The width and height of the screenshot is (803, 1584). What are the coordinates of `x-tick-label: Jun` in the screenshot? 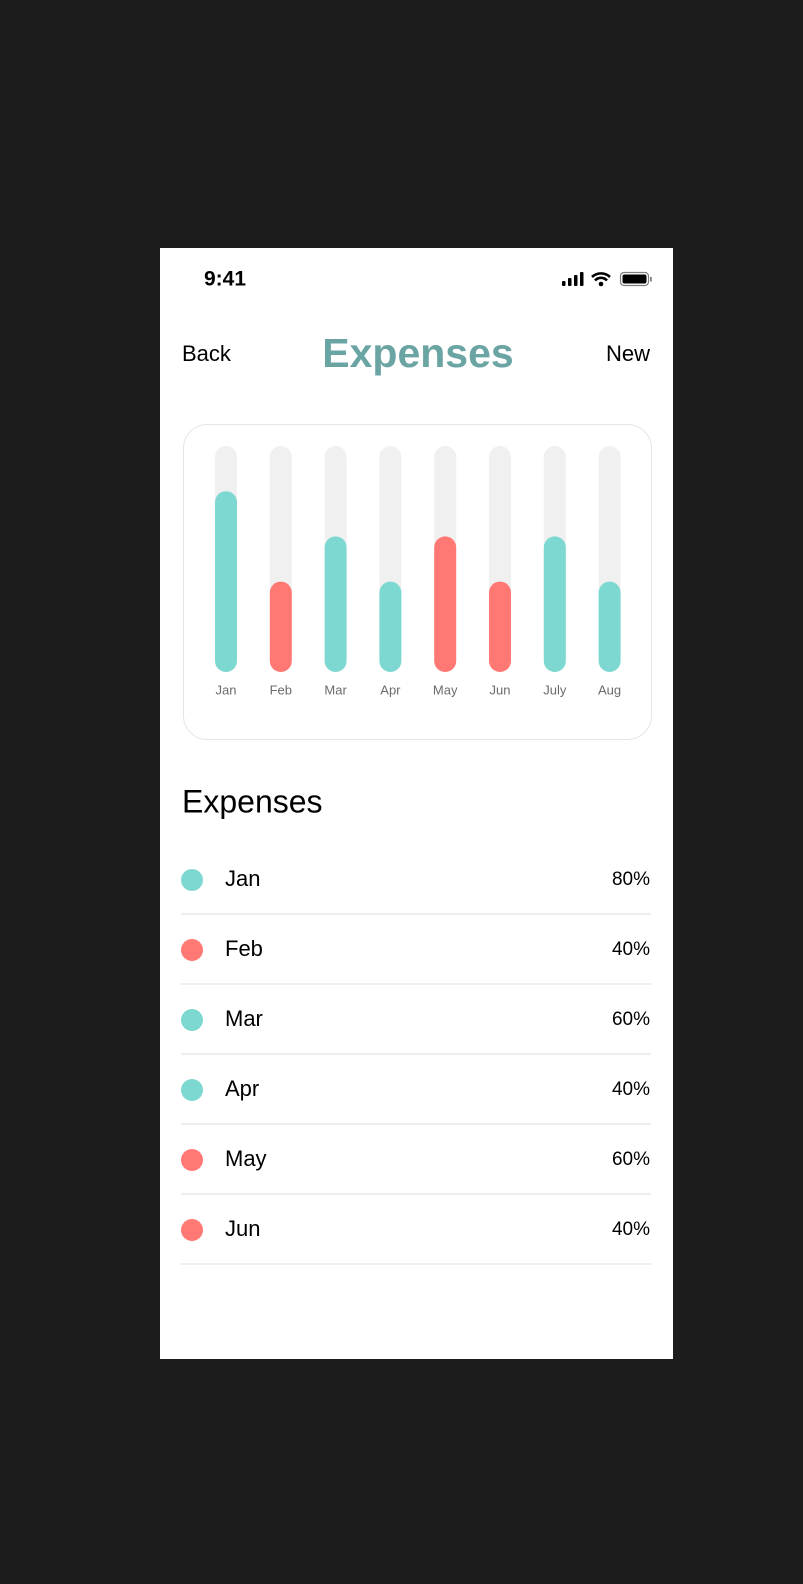 It's located at (500, 689).